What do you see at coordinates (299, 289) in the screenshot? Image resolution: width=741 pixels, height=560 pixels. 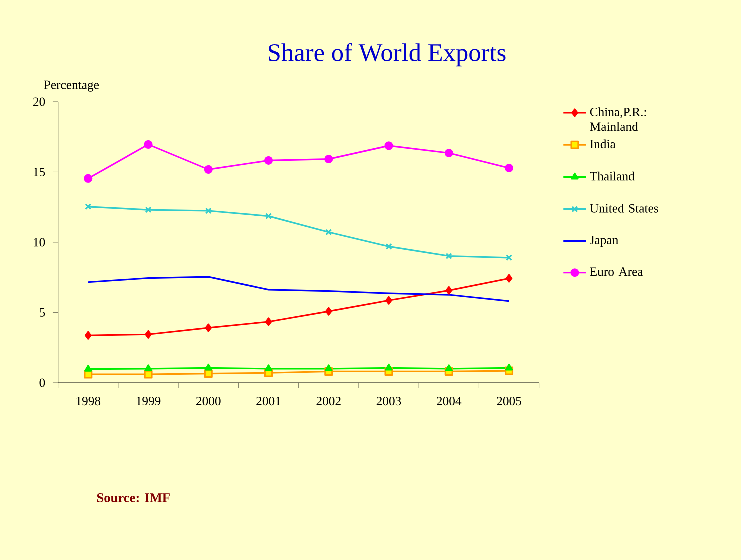 I see `line-series` at bounding box center [299, 289].